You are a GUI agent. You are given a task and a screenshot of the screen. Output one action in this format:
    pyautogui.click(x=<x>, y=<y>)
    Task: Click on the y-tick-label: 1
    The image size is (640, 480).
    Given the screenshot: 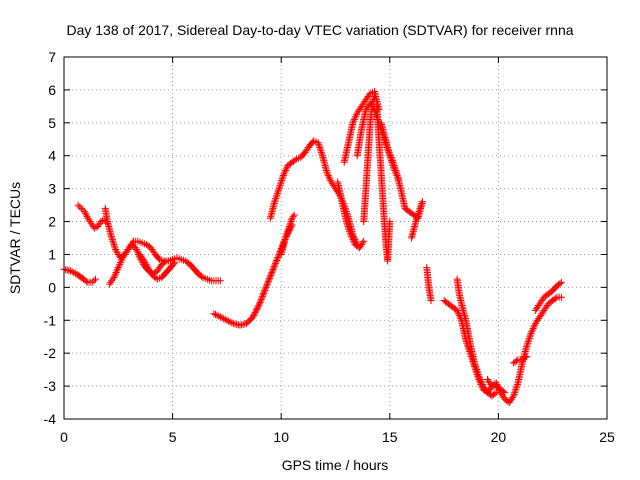 What is the action you would take?
    pyautogui.click(x=52, y=254)
    